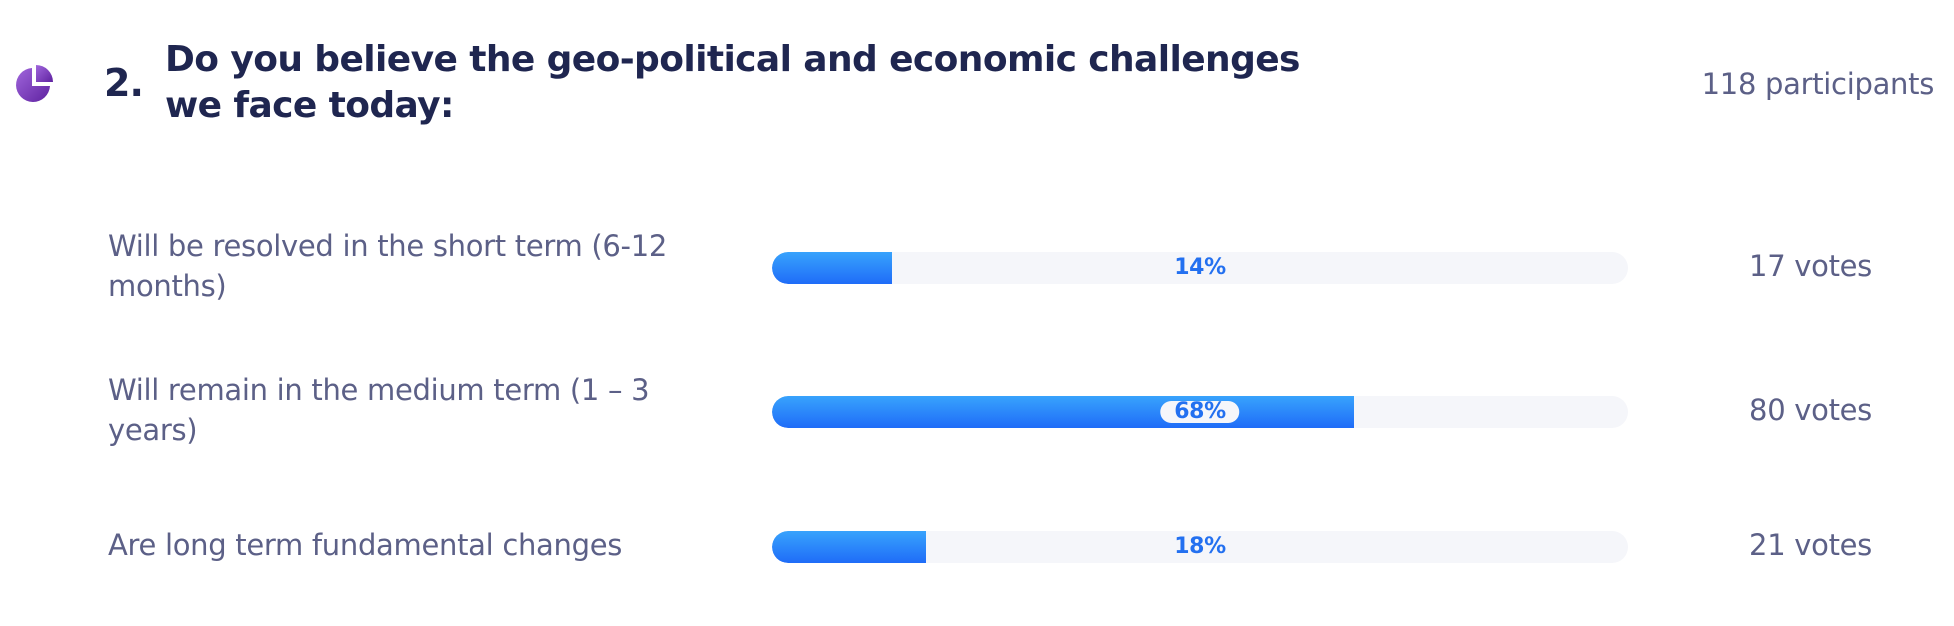 Image resolution: width=1954 pixels, height=626 pixels. What do you see at coordinates (1810, 266) in the screenshot?
I see `vote-count: 17 votes` at bounding box center [1810, 266].